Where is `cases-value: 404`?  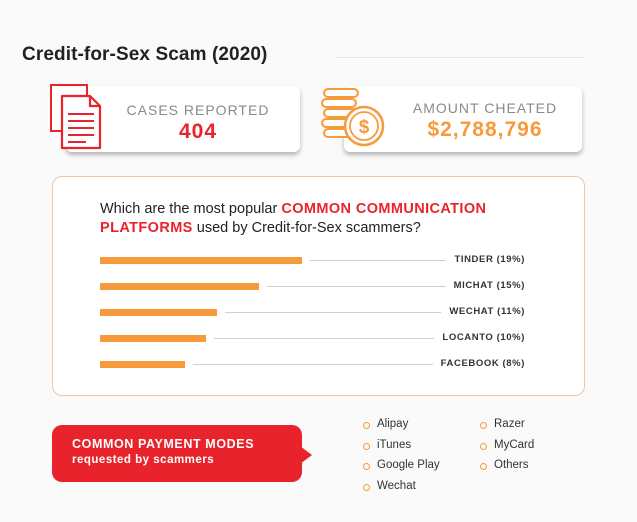
cases-value: 404 is located at coordinates (198, 131).